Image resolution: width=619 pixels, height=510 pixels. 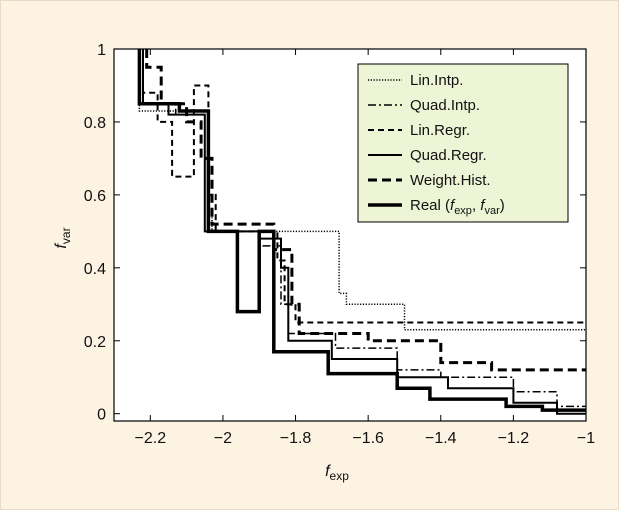 What do you see at coordinates (63, 237) in the screenshot?
I see `y-axis-label: fvar` at bounding box center [63, 237].